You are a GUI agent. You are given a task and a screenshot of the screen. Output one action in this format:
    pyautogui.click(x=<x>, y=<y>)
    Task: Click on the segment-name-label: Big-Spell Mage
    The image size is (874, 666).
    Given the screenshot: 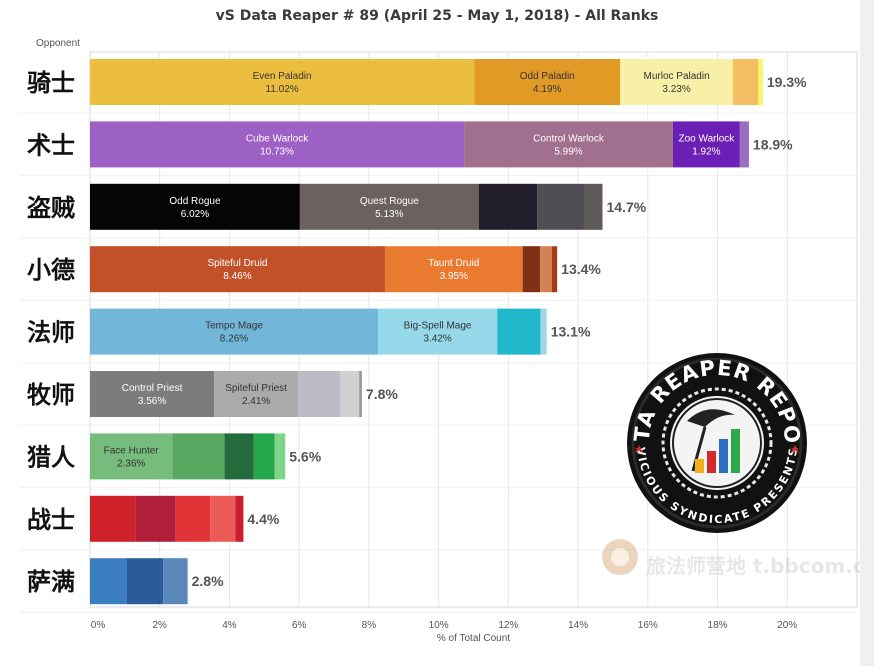 What is the action you would take?
    pyautogui.click(x=438, y=326)
    